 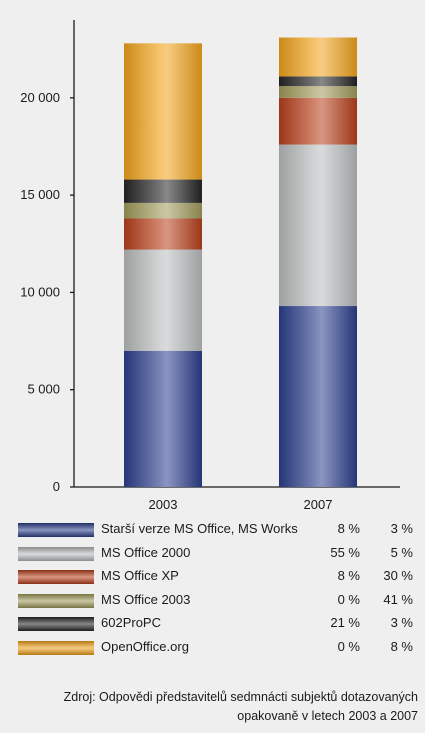 What do you see at coordinates (218, 648) in the screenshot?
I see `legend-item: OpenOffice.org 0 % 8 %` at bounding box center [218, 648].